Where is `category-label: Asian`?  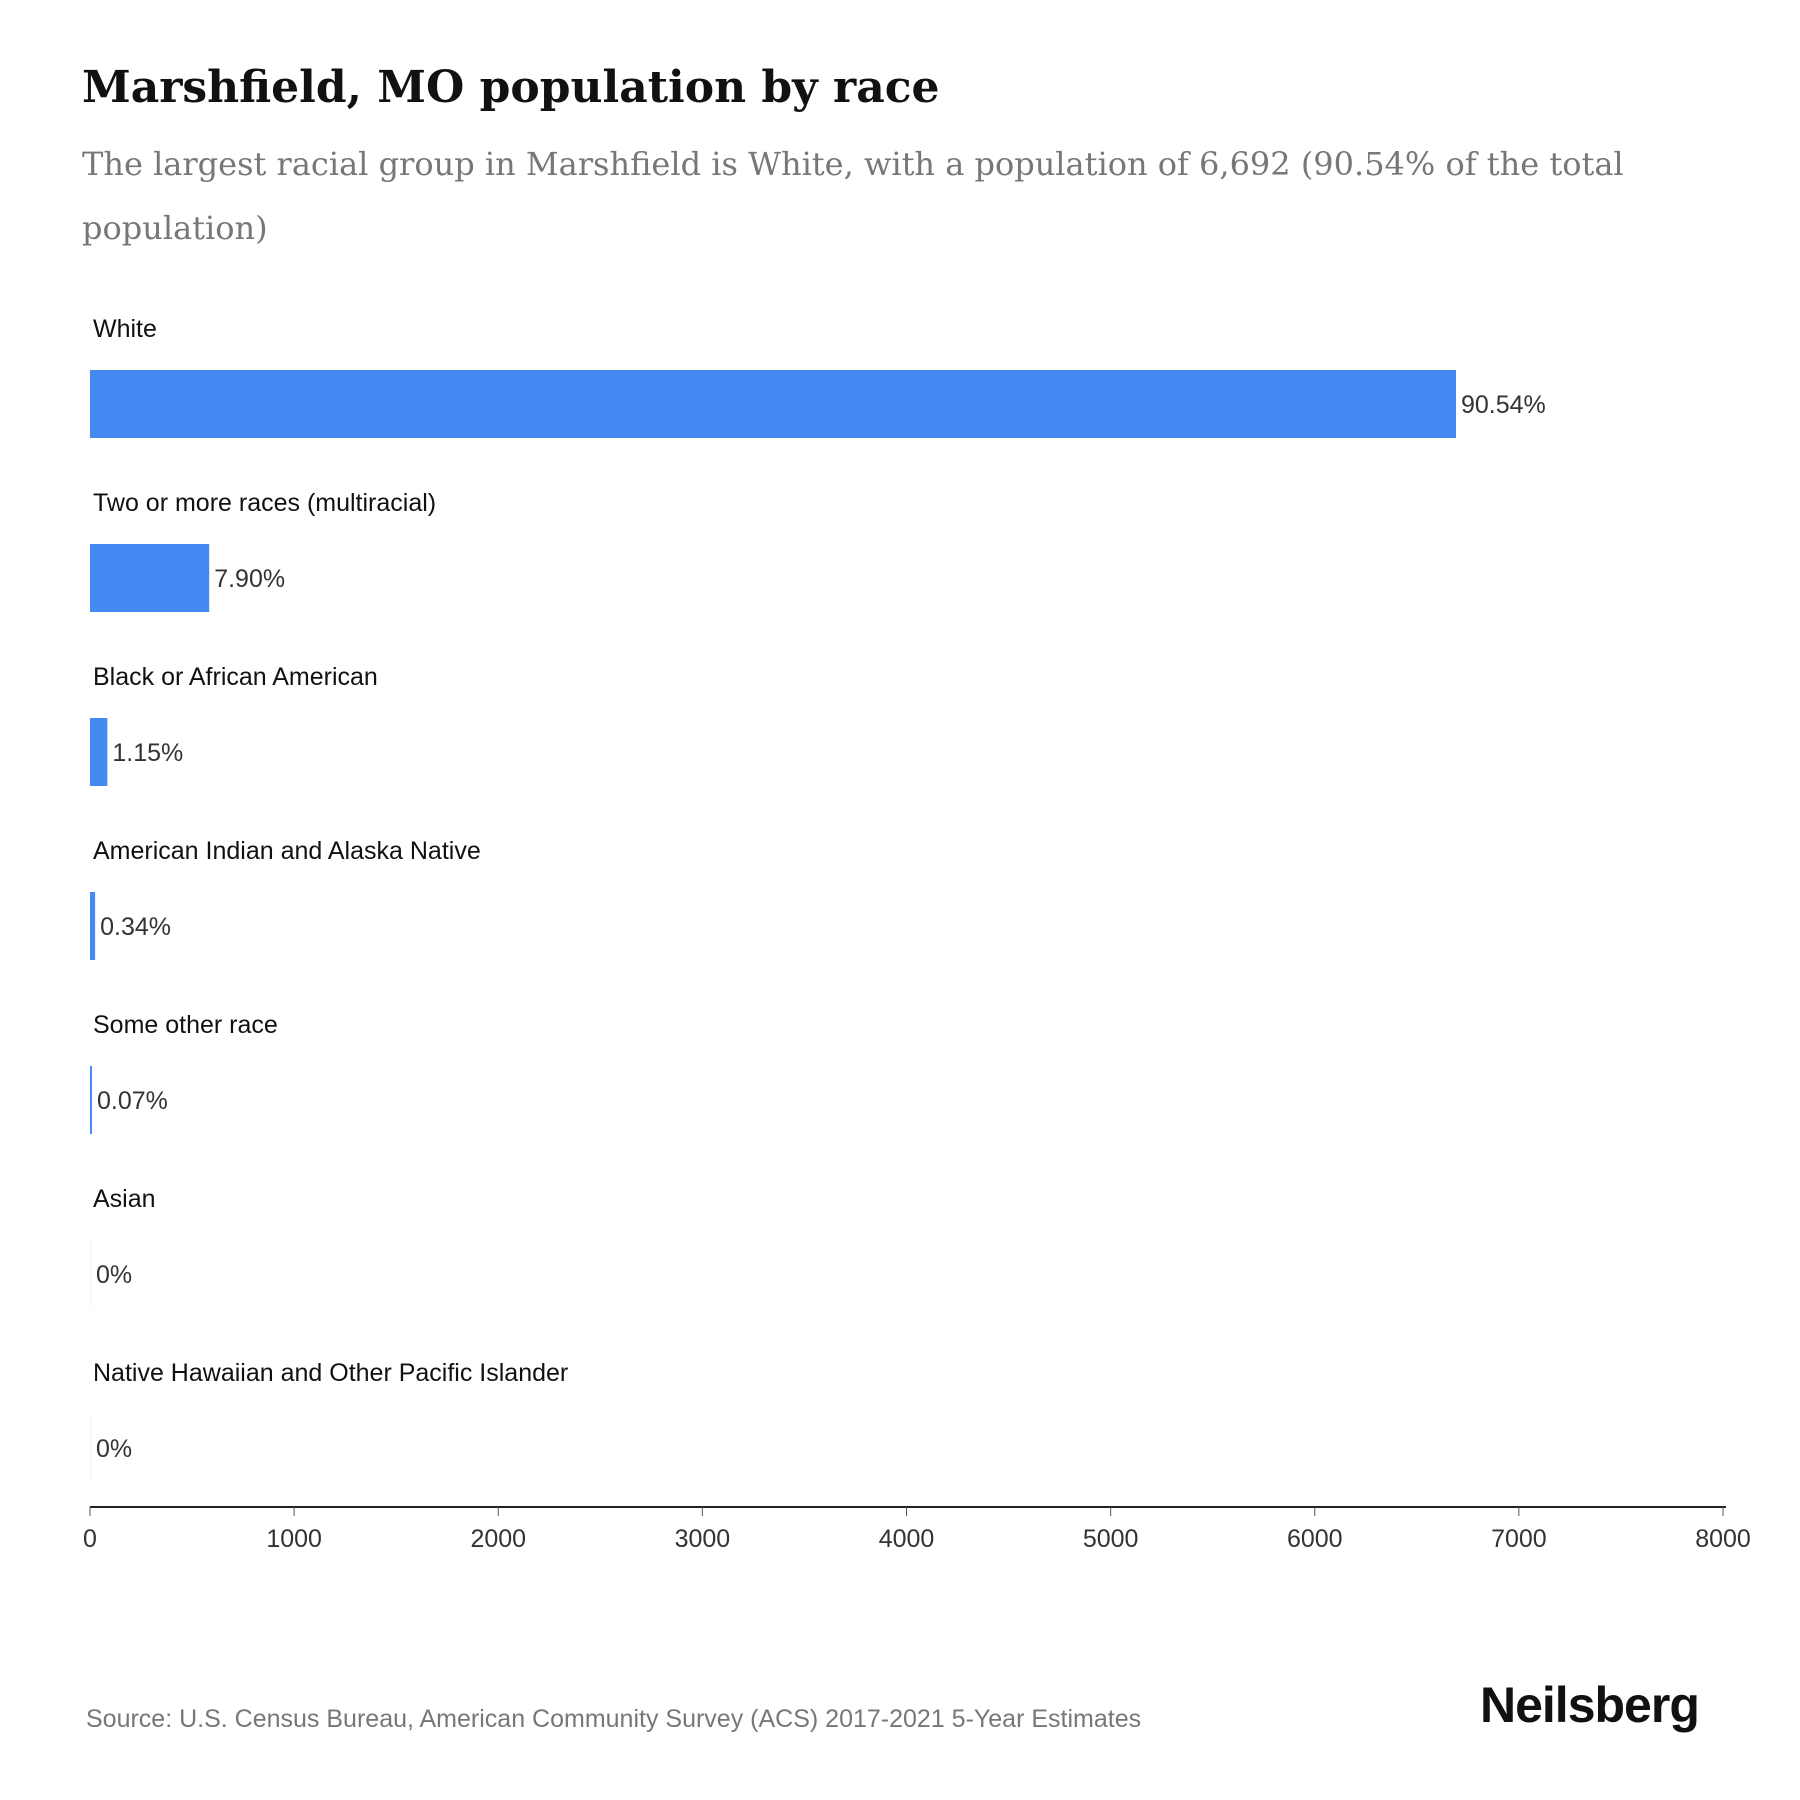 category-label: Asian is located at coordinates (124, 1199).